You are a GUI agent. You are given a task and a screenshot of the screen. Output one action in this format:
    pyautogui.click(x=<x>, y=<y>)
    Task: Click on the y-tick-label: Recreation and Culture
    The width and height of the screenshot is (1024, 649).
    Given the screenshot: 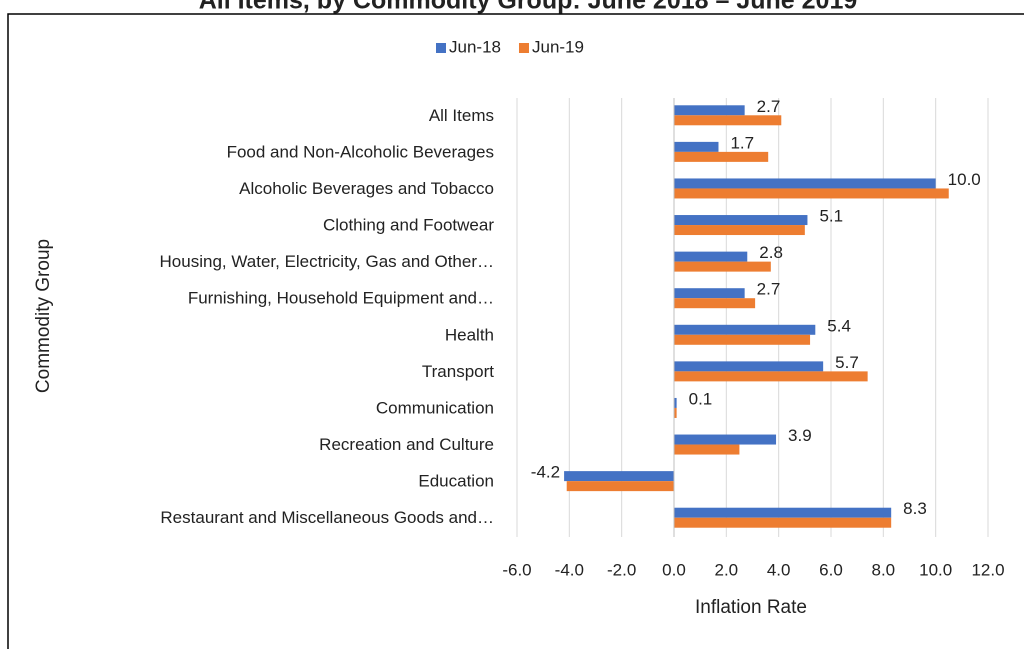 What is the action you would take?
    pyautogui.click(x=406, y=444)
    